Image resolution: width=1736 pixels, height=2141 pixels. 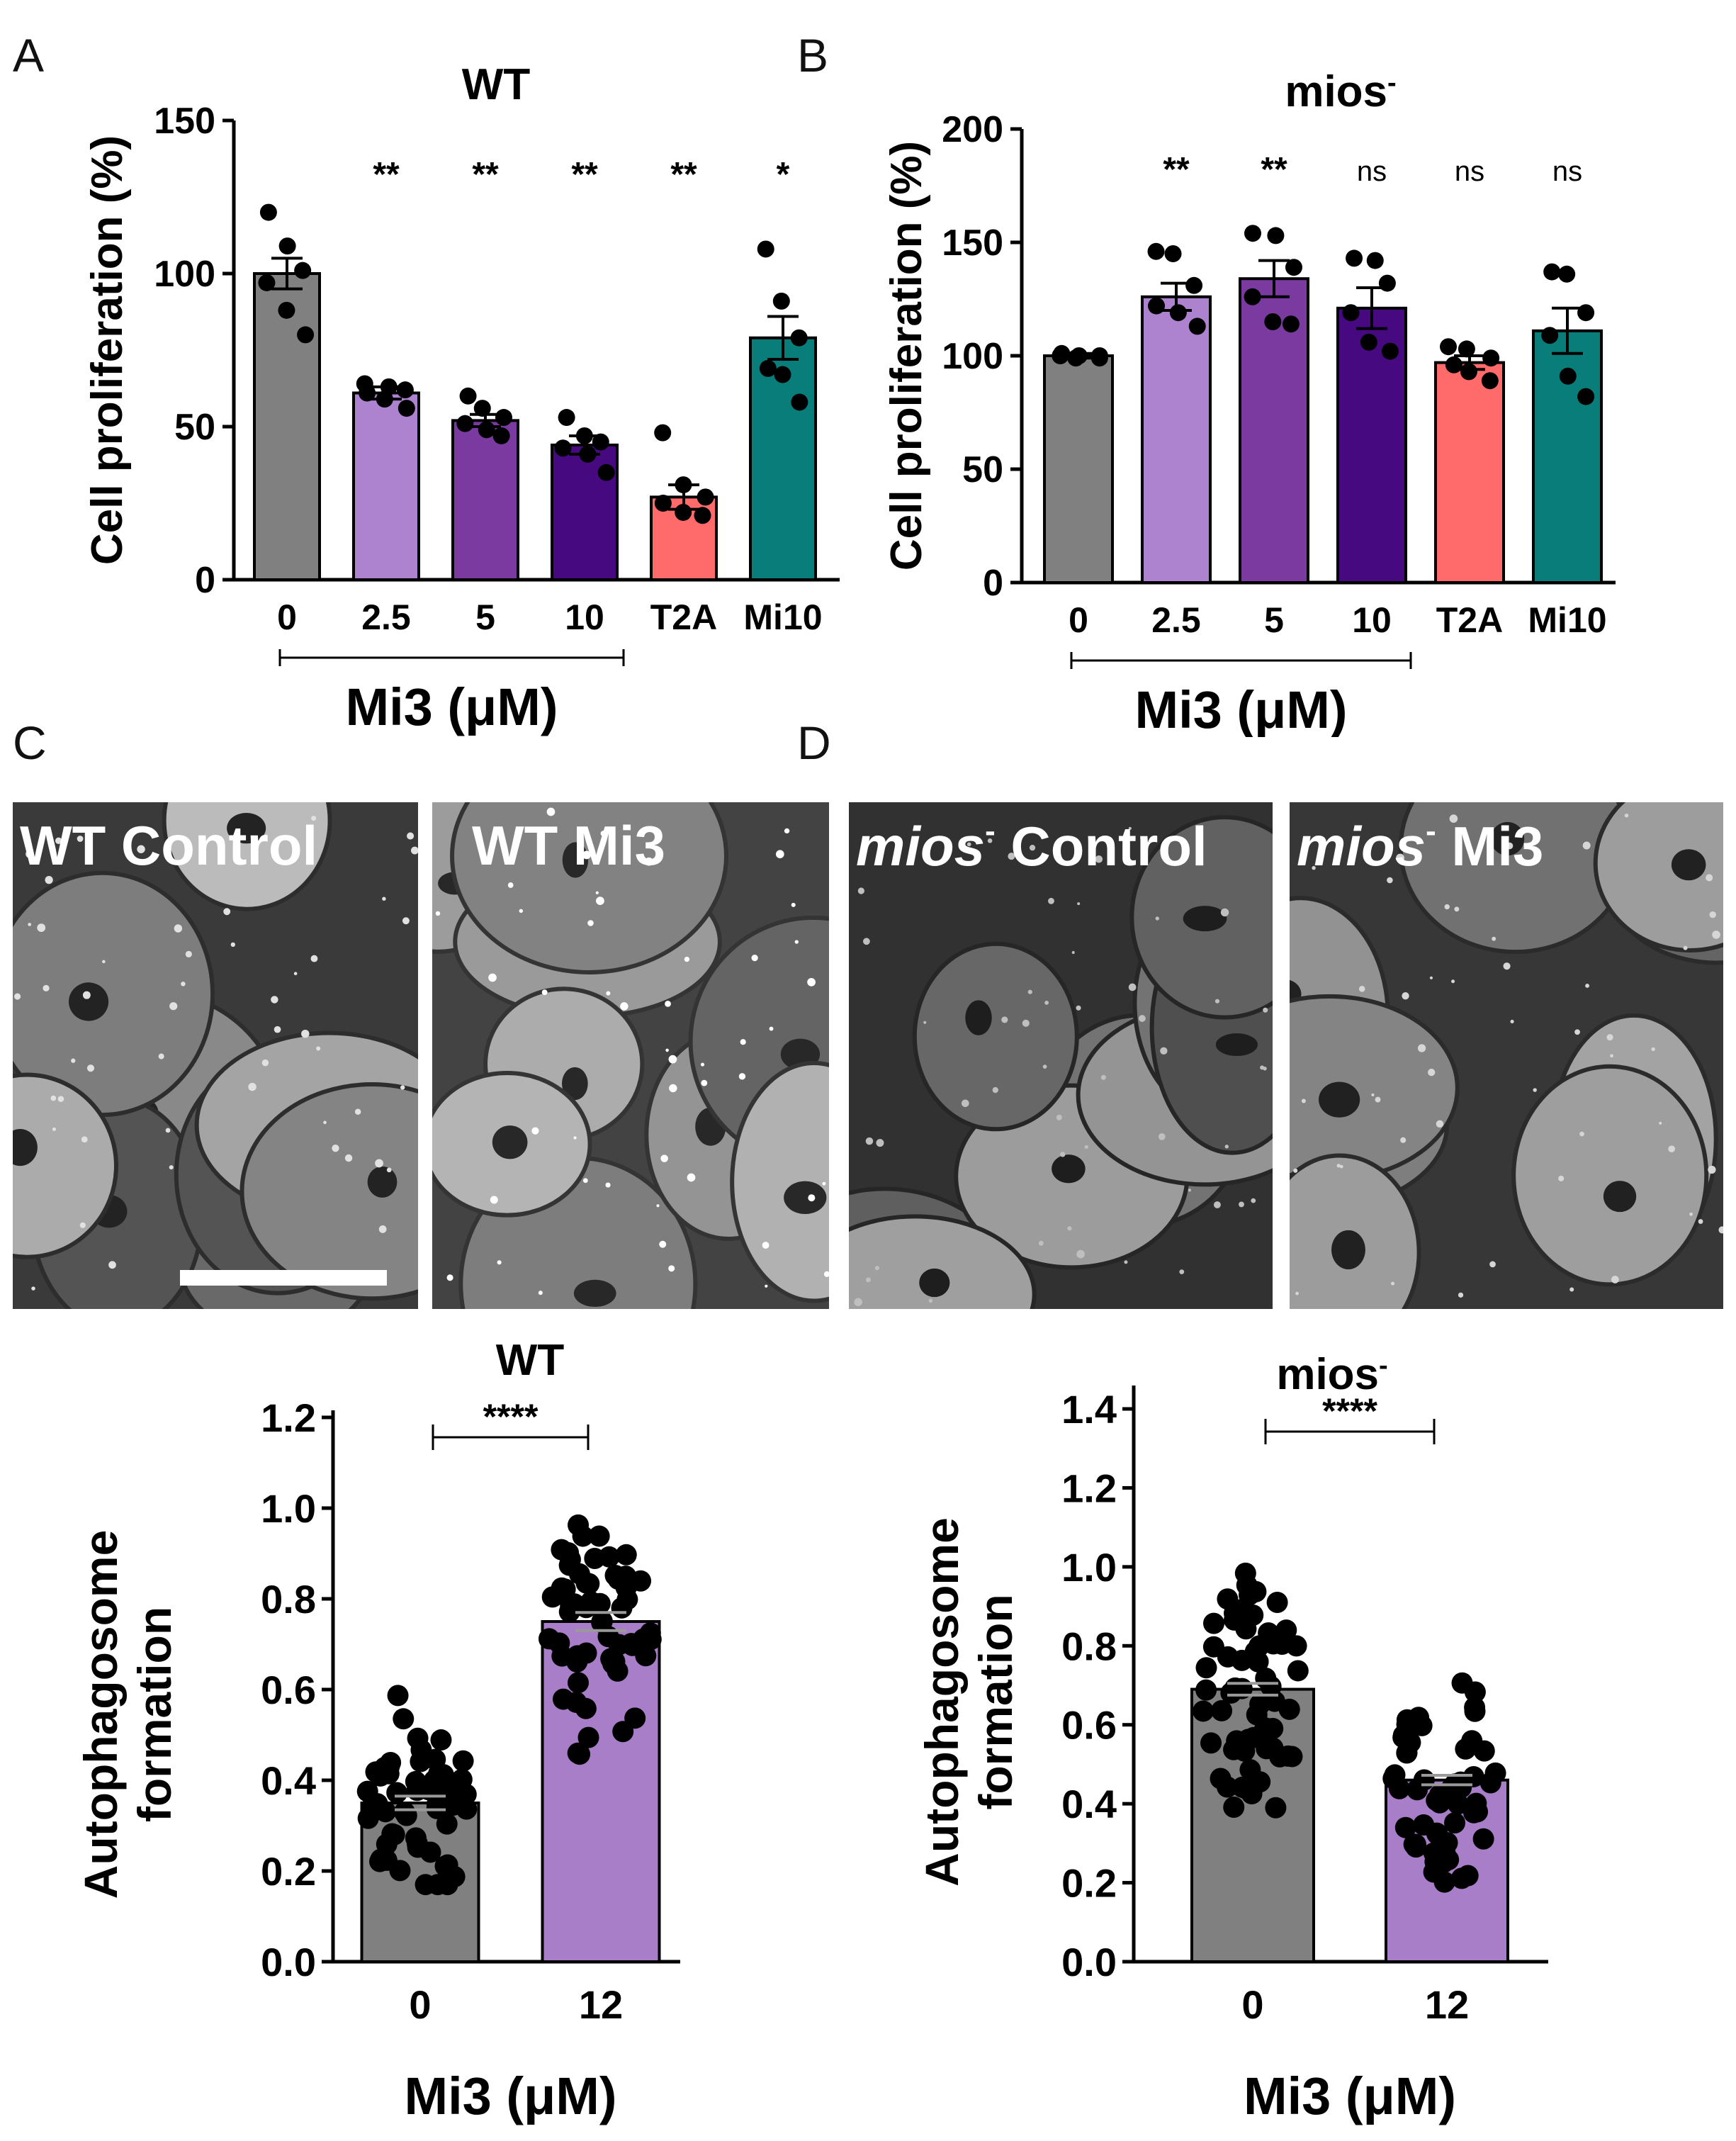 What do you see at coordinates (1089, 1962) in the screenshot?
I see `y-tick-label: 0.0` at bounding box center [1089, 1962].